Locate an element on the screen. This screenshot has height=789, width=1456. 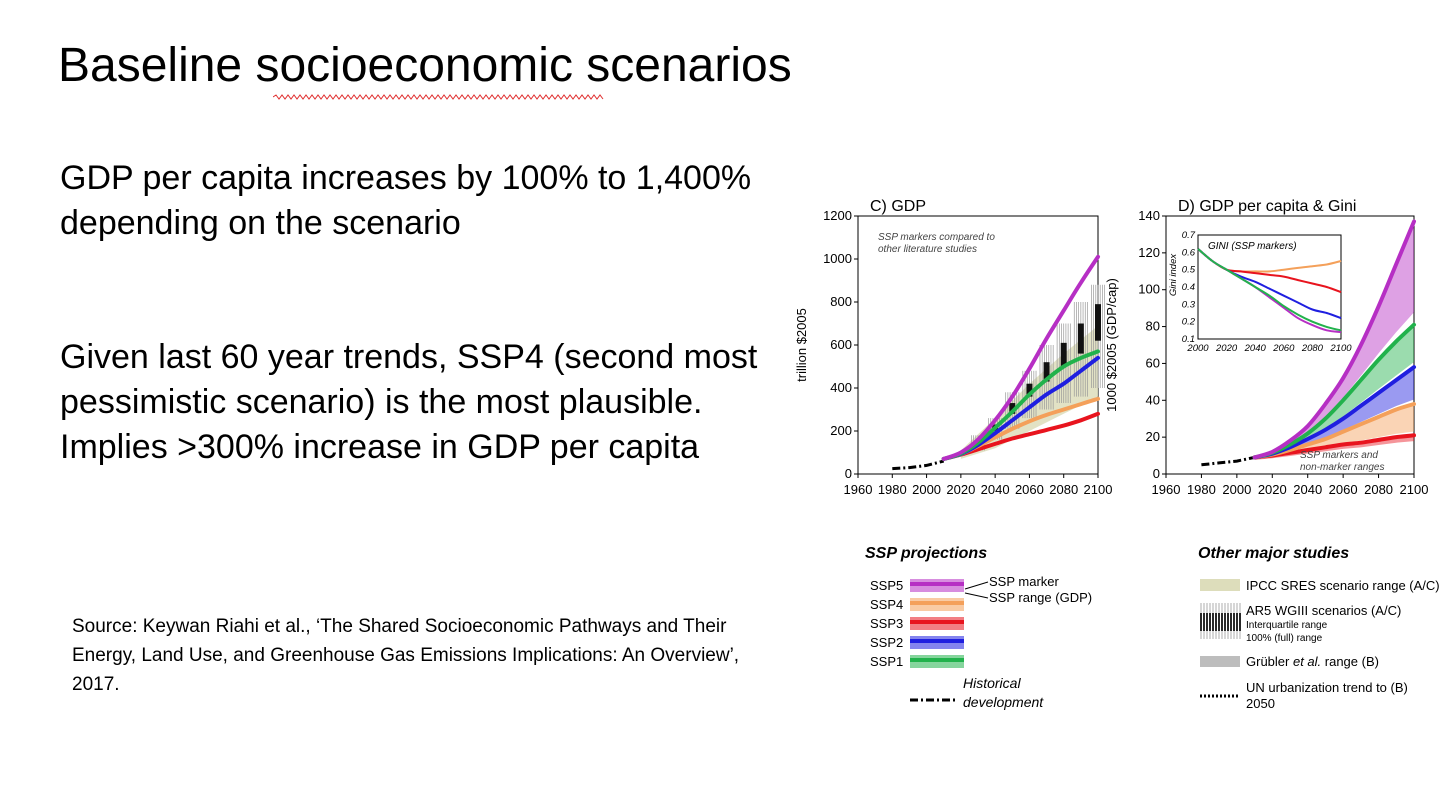
y-tick-label: 800 is located at coordinates (841, 301).